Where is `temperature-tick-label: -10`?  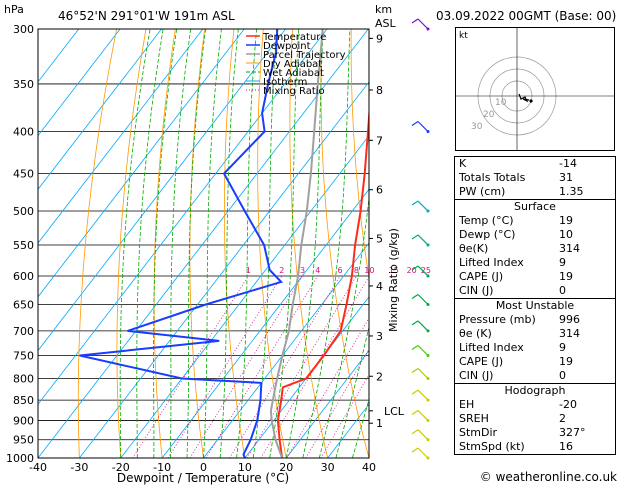 temperature-tick-label: -10 is located at coordinates (162, 467).